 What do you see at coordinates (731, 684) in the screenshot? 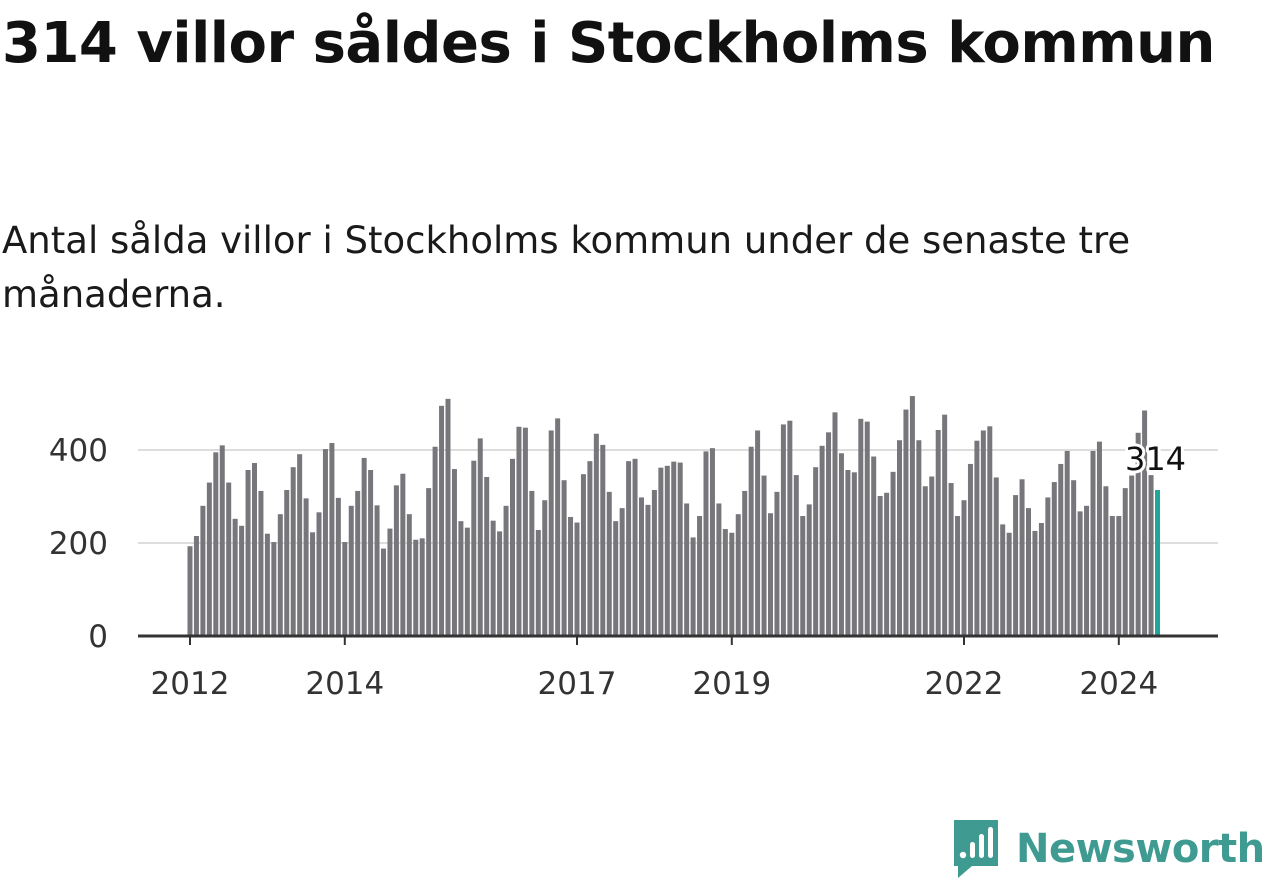
I see `x-tick-label: 2019` at bounding box center [731, 684].